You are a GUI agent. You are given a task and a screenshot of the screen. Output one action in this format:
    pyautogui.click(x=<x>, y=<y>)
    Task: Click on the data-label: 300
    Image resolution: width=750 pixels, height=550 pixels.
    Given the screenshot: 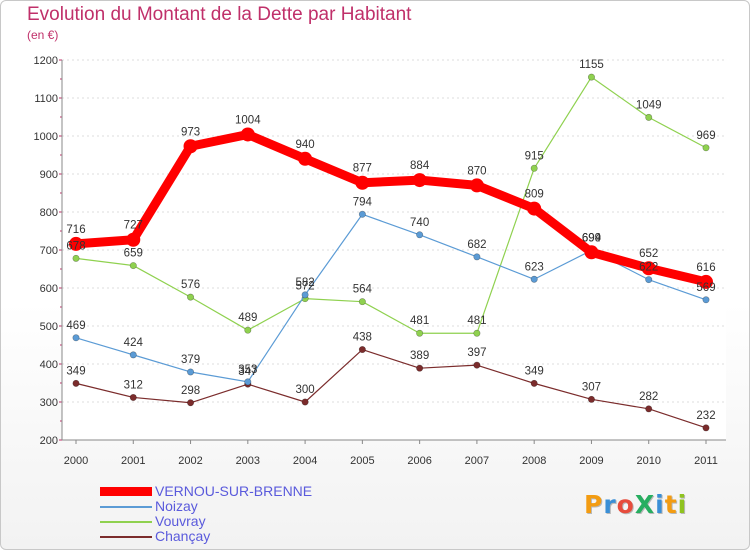 What is the action you would take?
    pyautogui.click(x=304, y=390)
    